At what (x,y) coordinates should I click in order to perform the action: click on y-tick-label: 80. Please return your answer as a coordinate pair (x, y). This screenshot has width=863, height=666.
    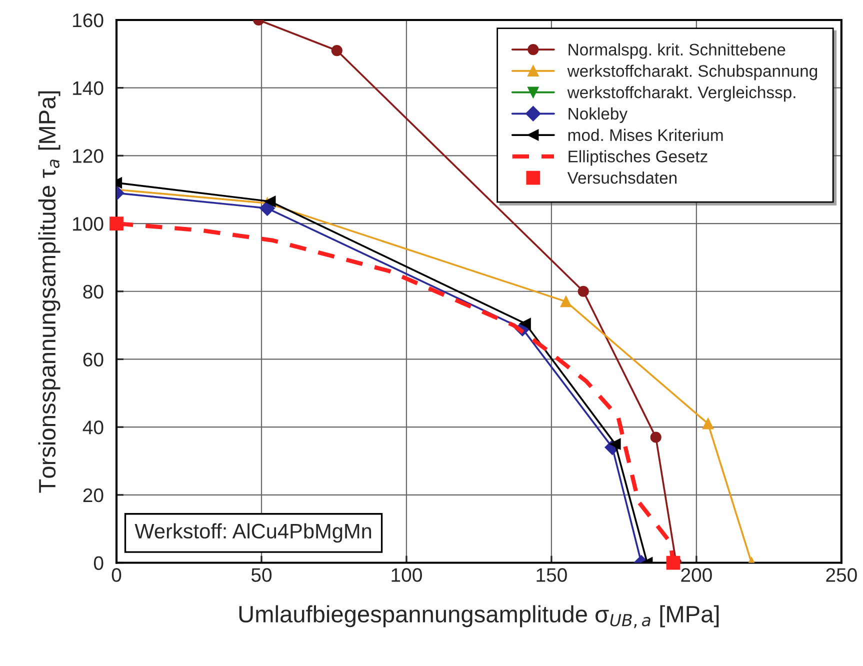
    Looking at the image, I should click on (93, 291).